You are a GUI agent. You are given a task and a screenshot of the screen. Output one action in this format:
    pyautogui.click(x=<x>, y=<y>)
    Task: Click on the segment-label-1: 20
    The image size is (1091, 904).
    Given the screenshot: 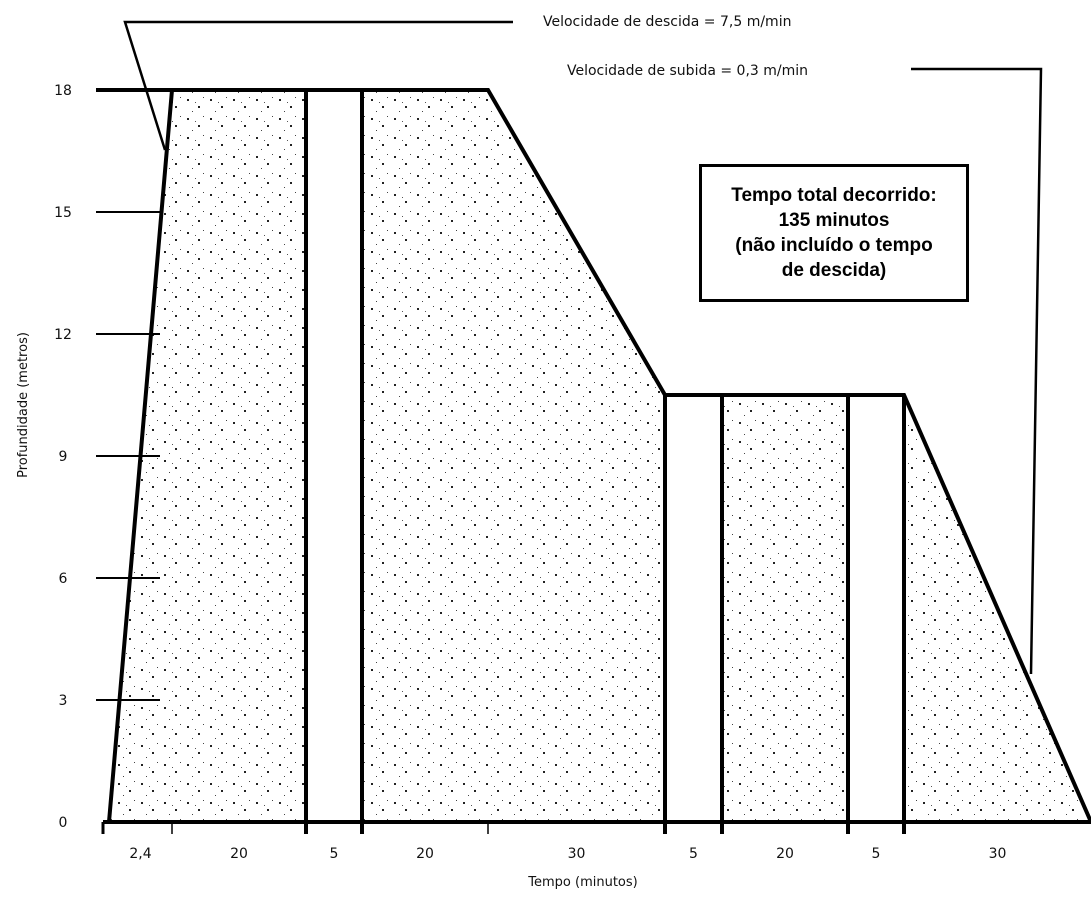 What is the action you would take?
    pyautogui.click(x=239, y=854)
    